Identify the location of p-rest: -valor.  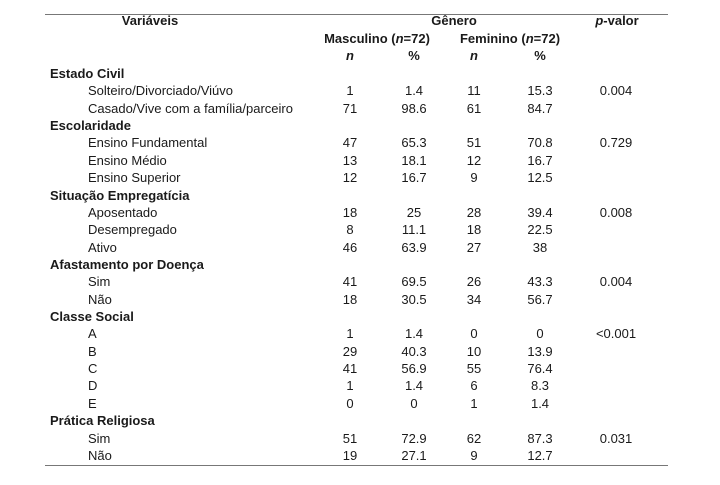
(621, 20).